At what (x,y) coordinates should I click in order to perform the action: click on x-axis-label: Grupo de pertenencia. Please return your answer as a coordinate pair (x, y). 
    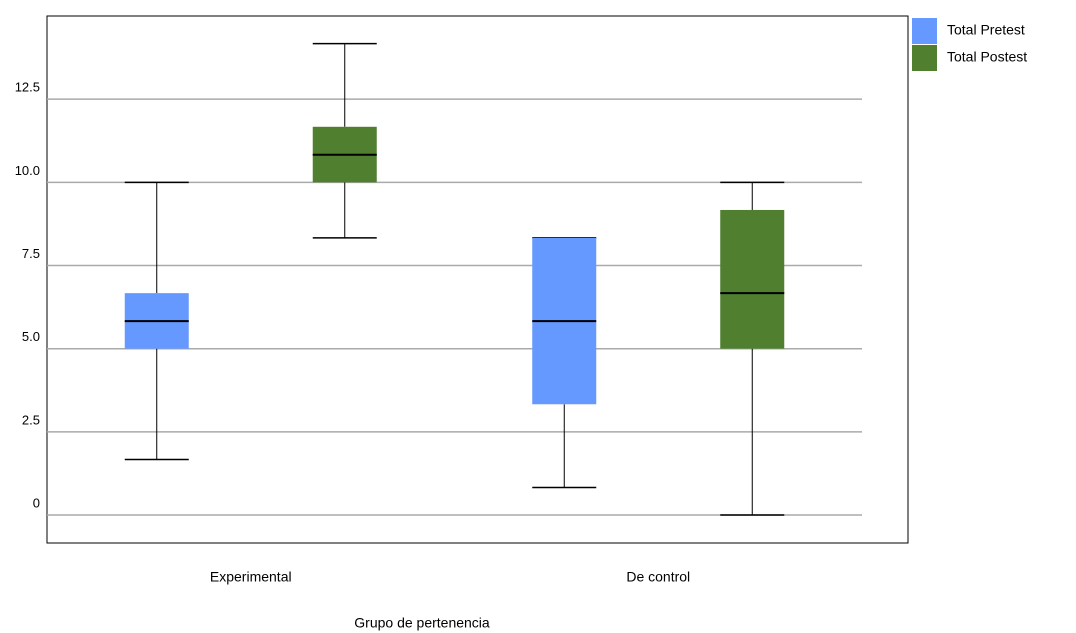
    Looking at the image, I should click on (422, 623).